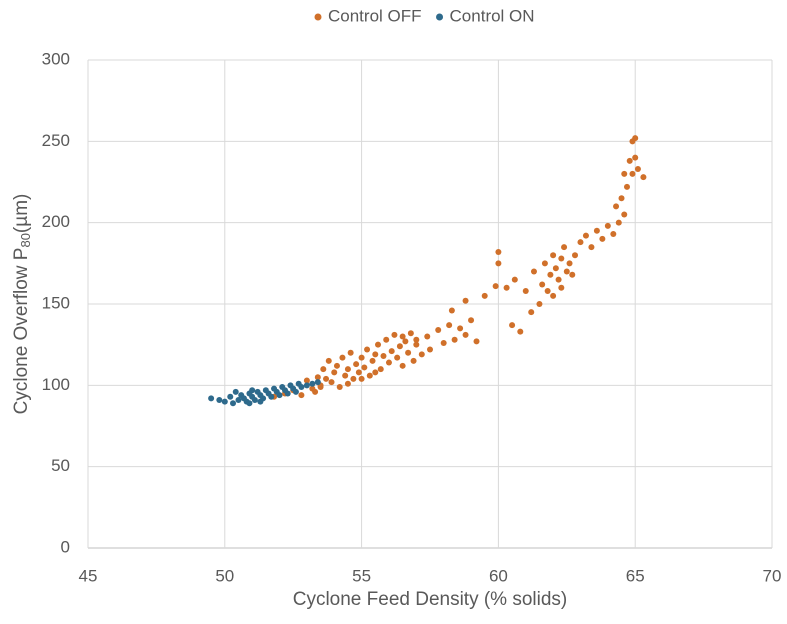 Image resolution: width=787 pixels, height=624 pixels. Describe the element at coordinates (56, 221) in the screenshot. I see `y-tick-label: 200` at that location.